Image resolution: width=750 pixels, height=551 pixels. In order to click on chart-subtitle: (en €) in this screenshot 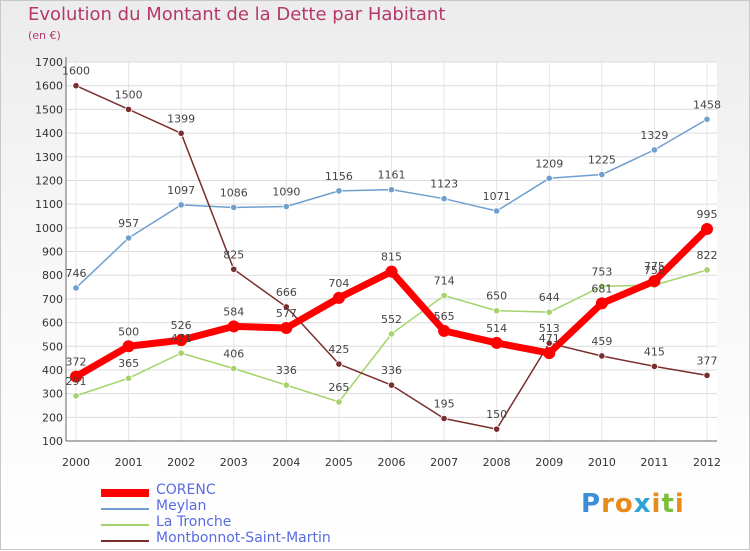, I will do `click(44, 35)`.